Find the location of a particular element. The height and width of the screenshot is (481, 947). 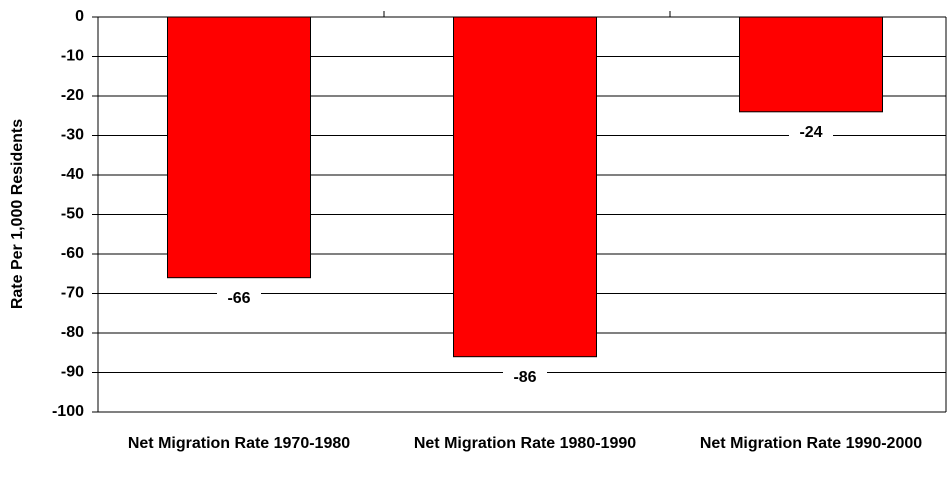

y-tick-label: -40 is located at coordinates (72, 174).